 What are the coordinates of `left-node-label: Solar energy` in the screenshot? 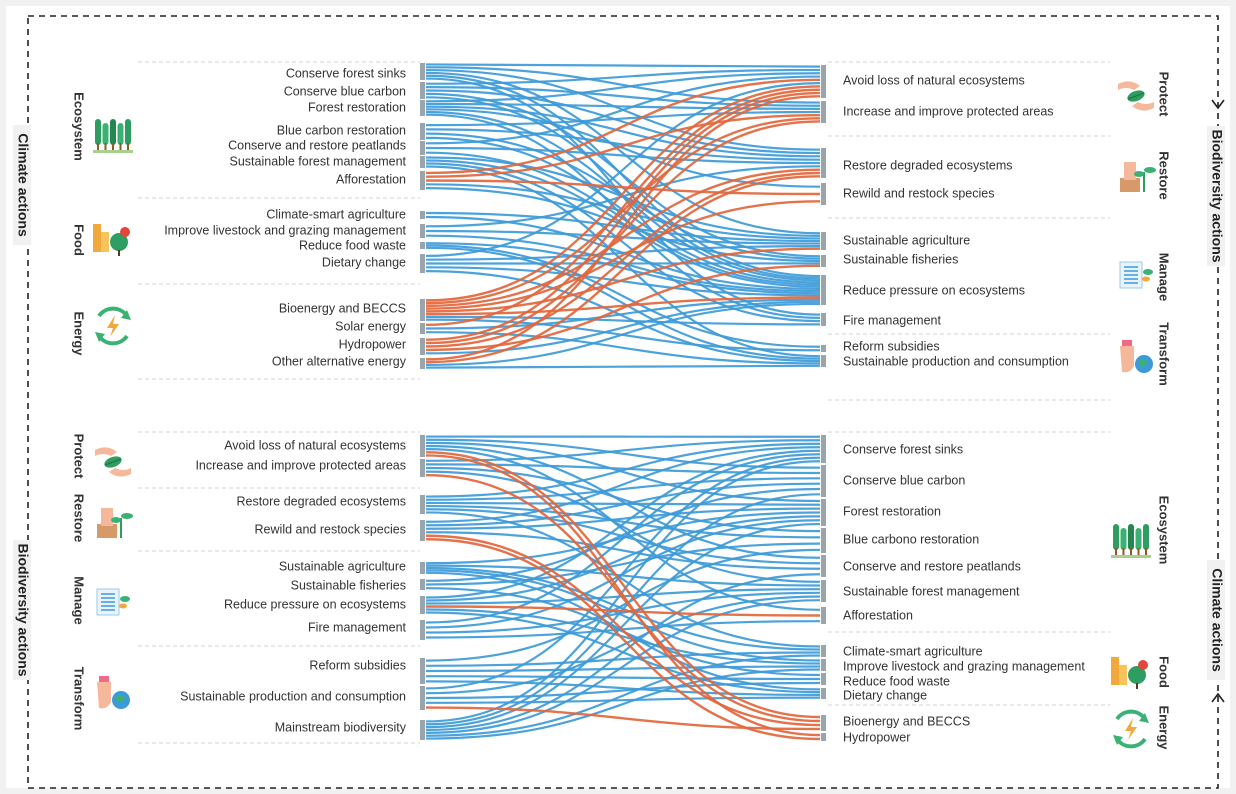 It's located at (371, 326).